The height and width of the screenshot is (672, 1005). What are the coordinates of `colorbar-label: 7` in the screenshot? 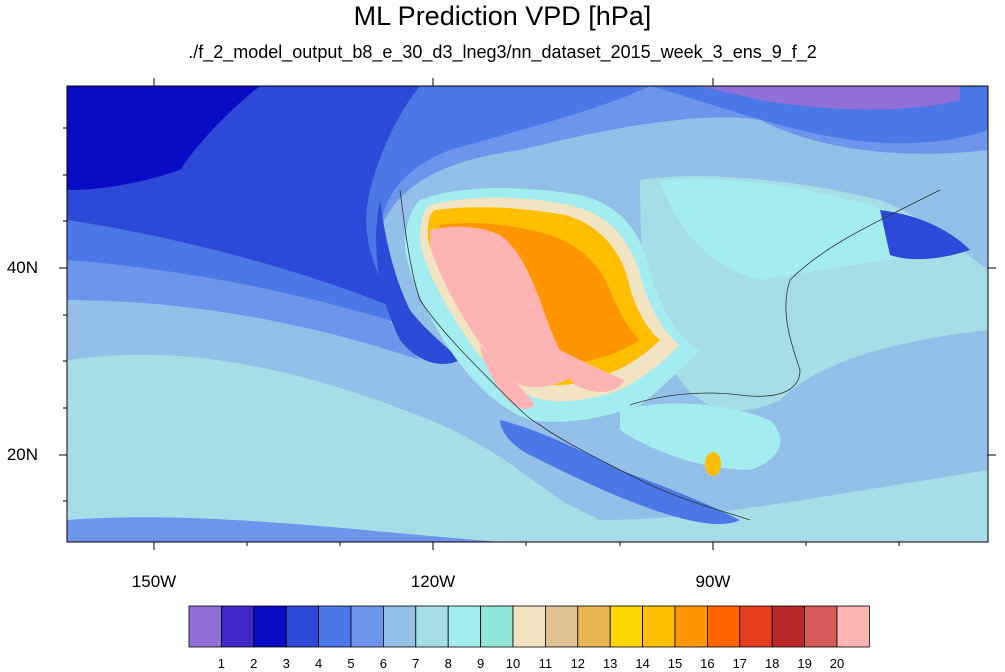 It's located at (416, 663).